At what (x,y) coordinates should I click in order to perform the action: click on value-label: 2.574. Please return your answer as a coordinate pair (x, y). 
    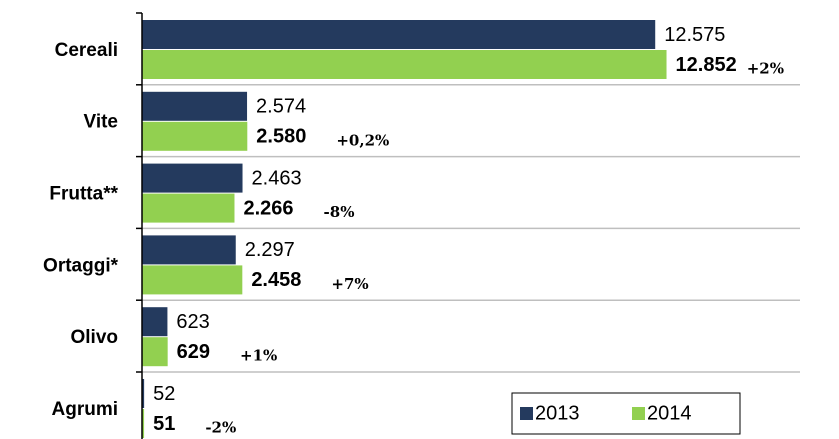
    Looking at the image, I should click on (281, 107).